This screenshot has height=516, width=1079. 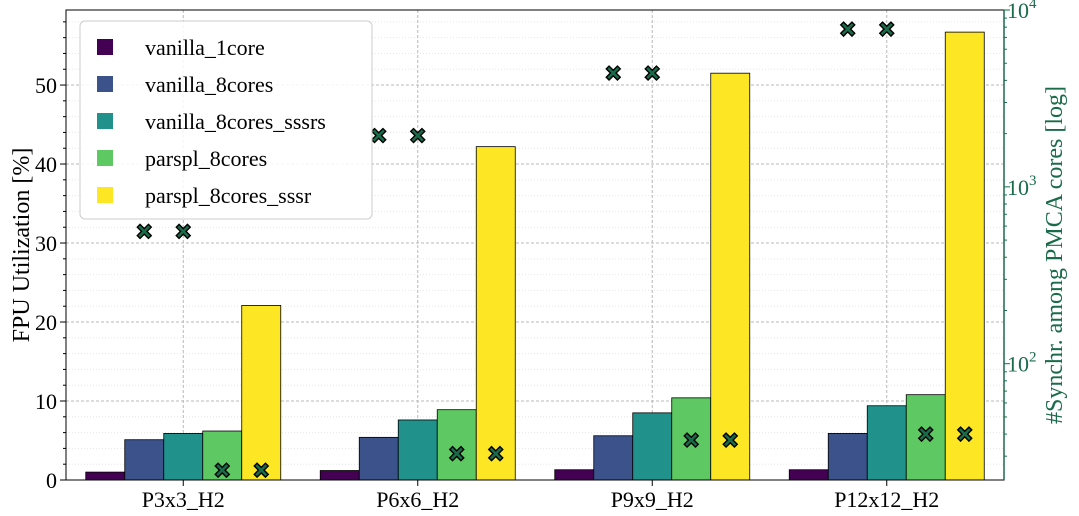 I want to click on bar-parspl_8cores_sssr-P6x6_H2, so click(x=495, y=313).